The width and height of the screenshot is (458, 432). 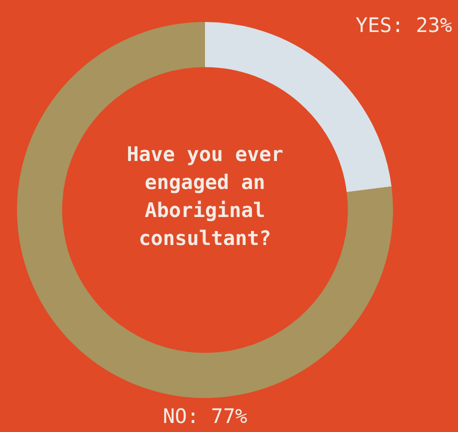 I want to click on text: Have you ever engaged an Aboriginal consultant?, so click(x=205, y=196).